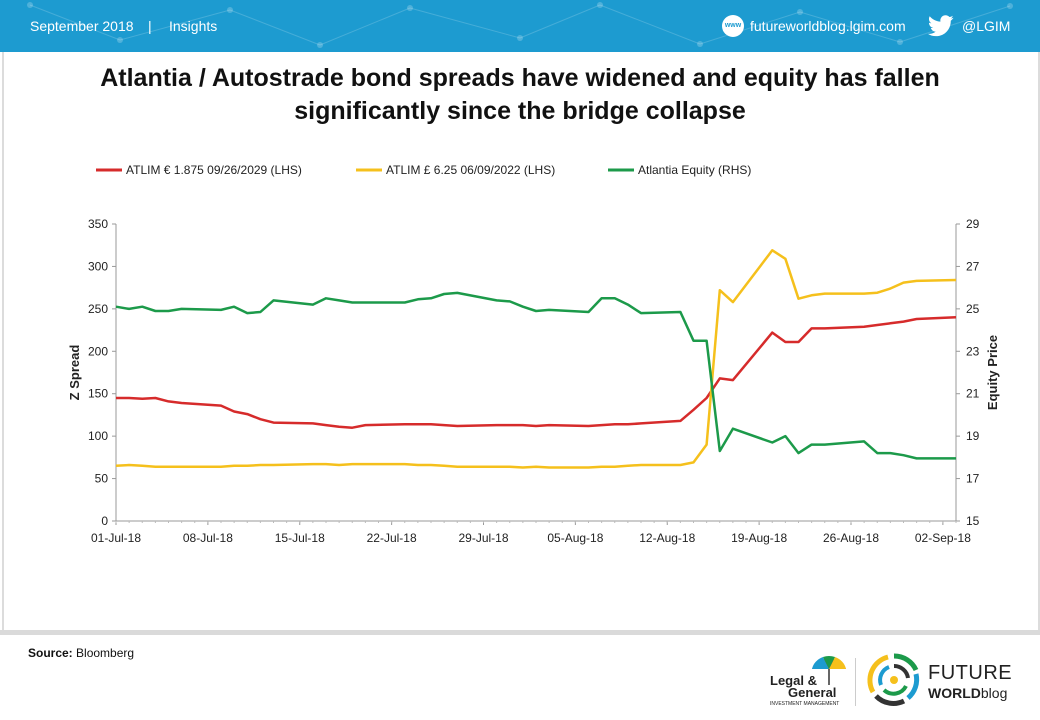  I want to click on y-right-axis-title: Equity Price, so click(992, 372).